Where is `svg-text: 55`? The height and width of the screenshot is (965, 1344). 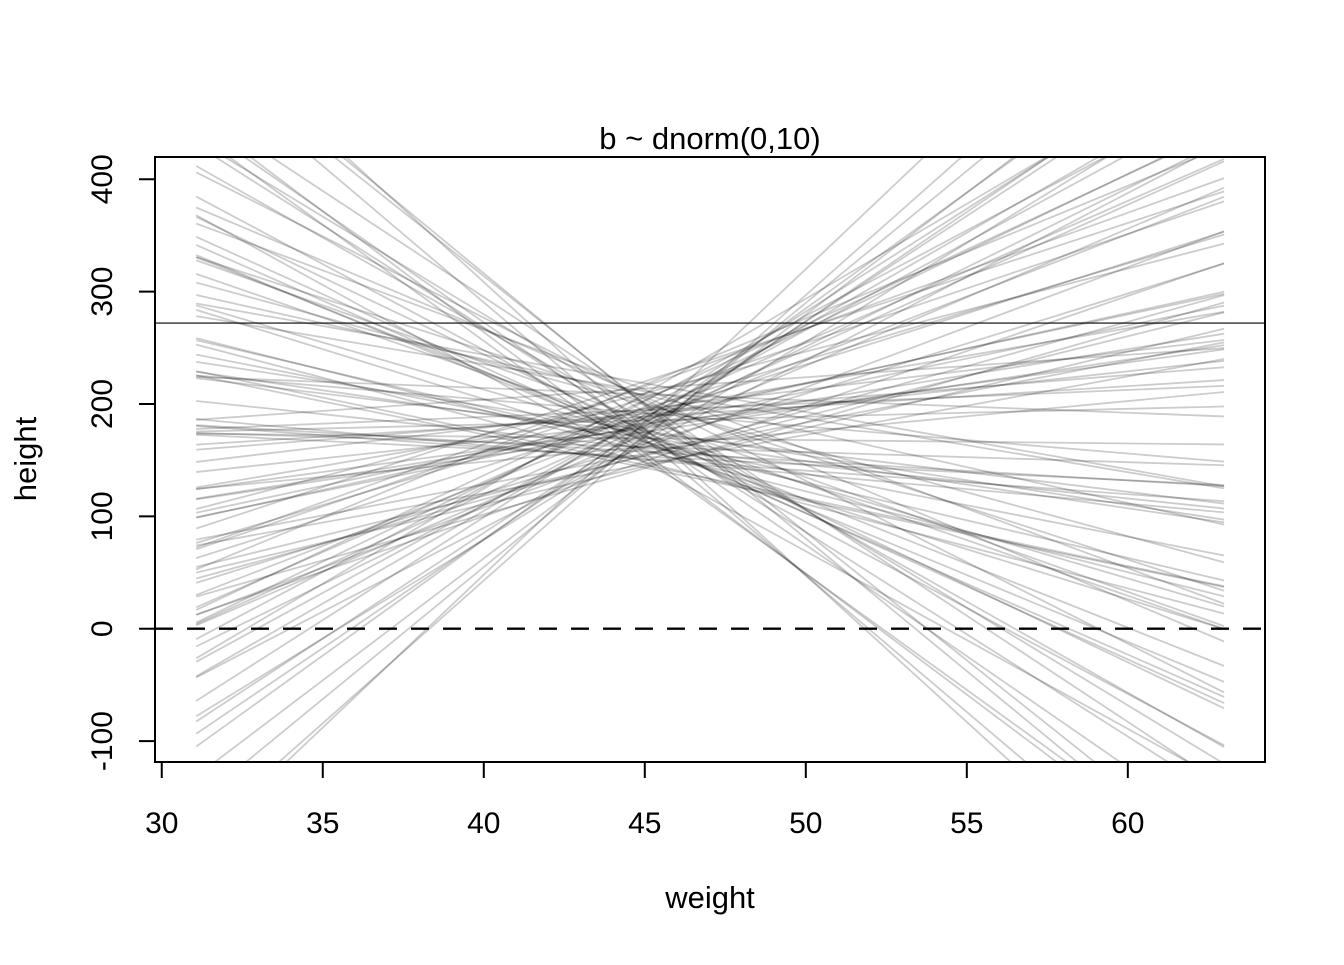
svg-text: 55 is located at coordinates (966, 823).